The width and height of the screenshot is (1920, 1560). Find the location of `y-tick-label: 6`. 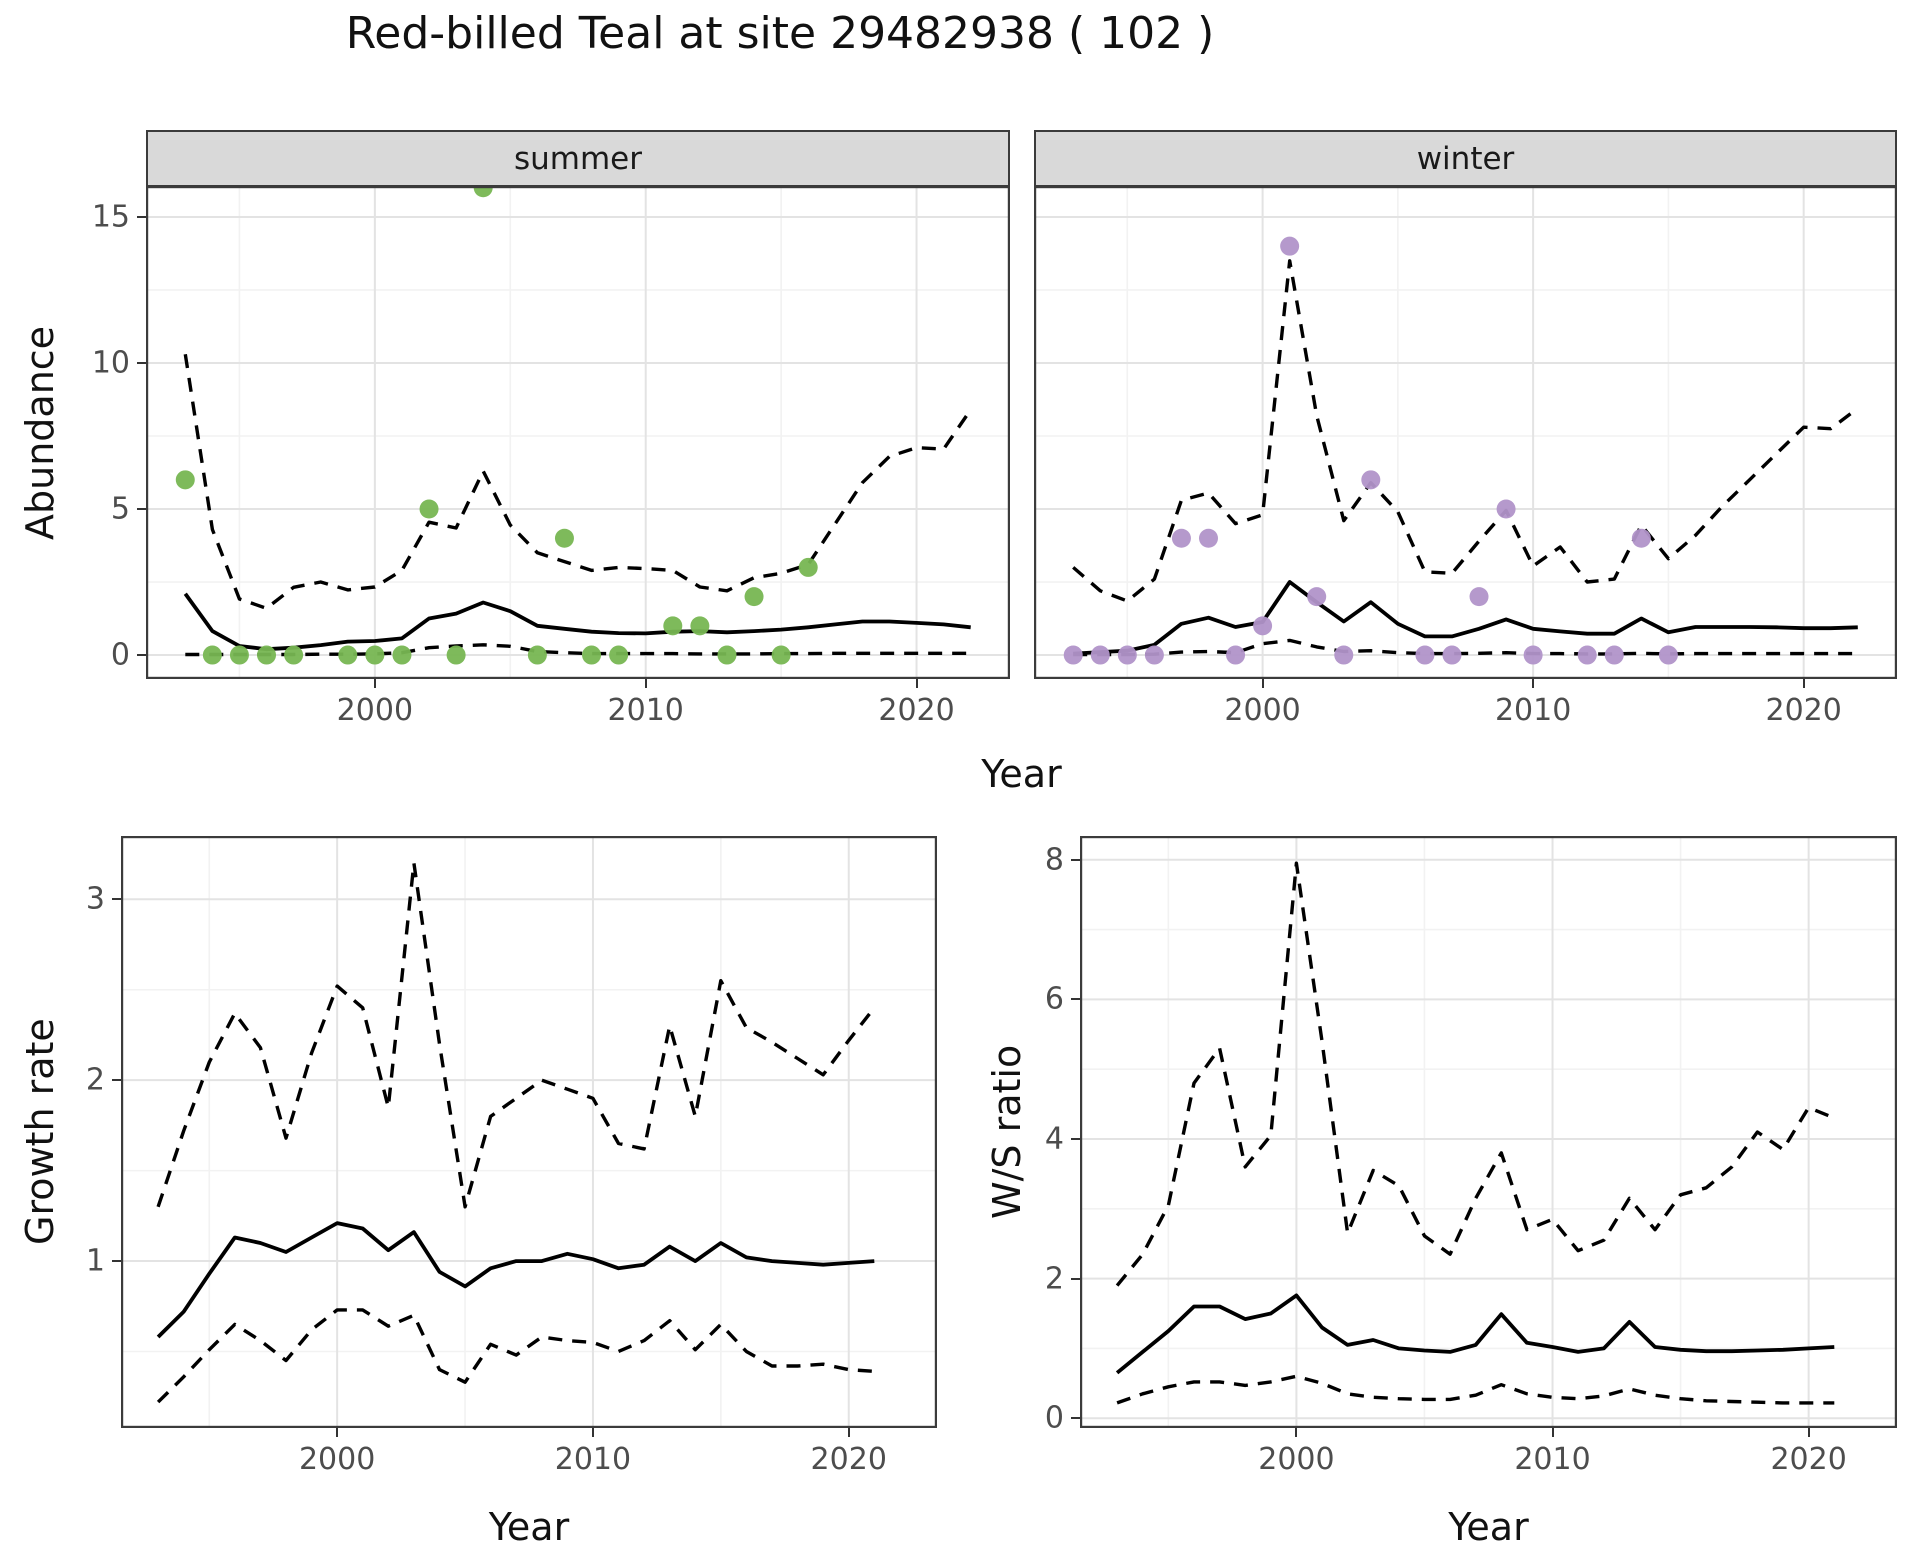

y-tick-label: 6 is located at coordinates (1054, 999).